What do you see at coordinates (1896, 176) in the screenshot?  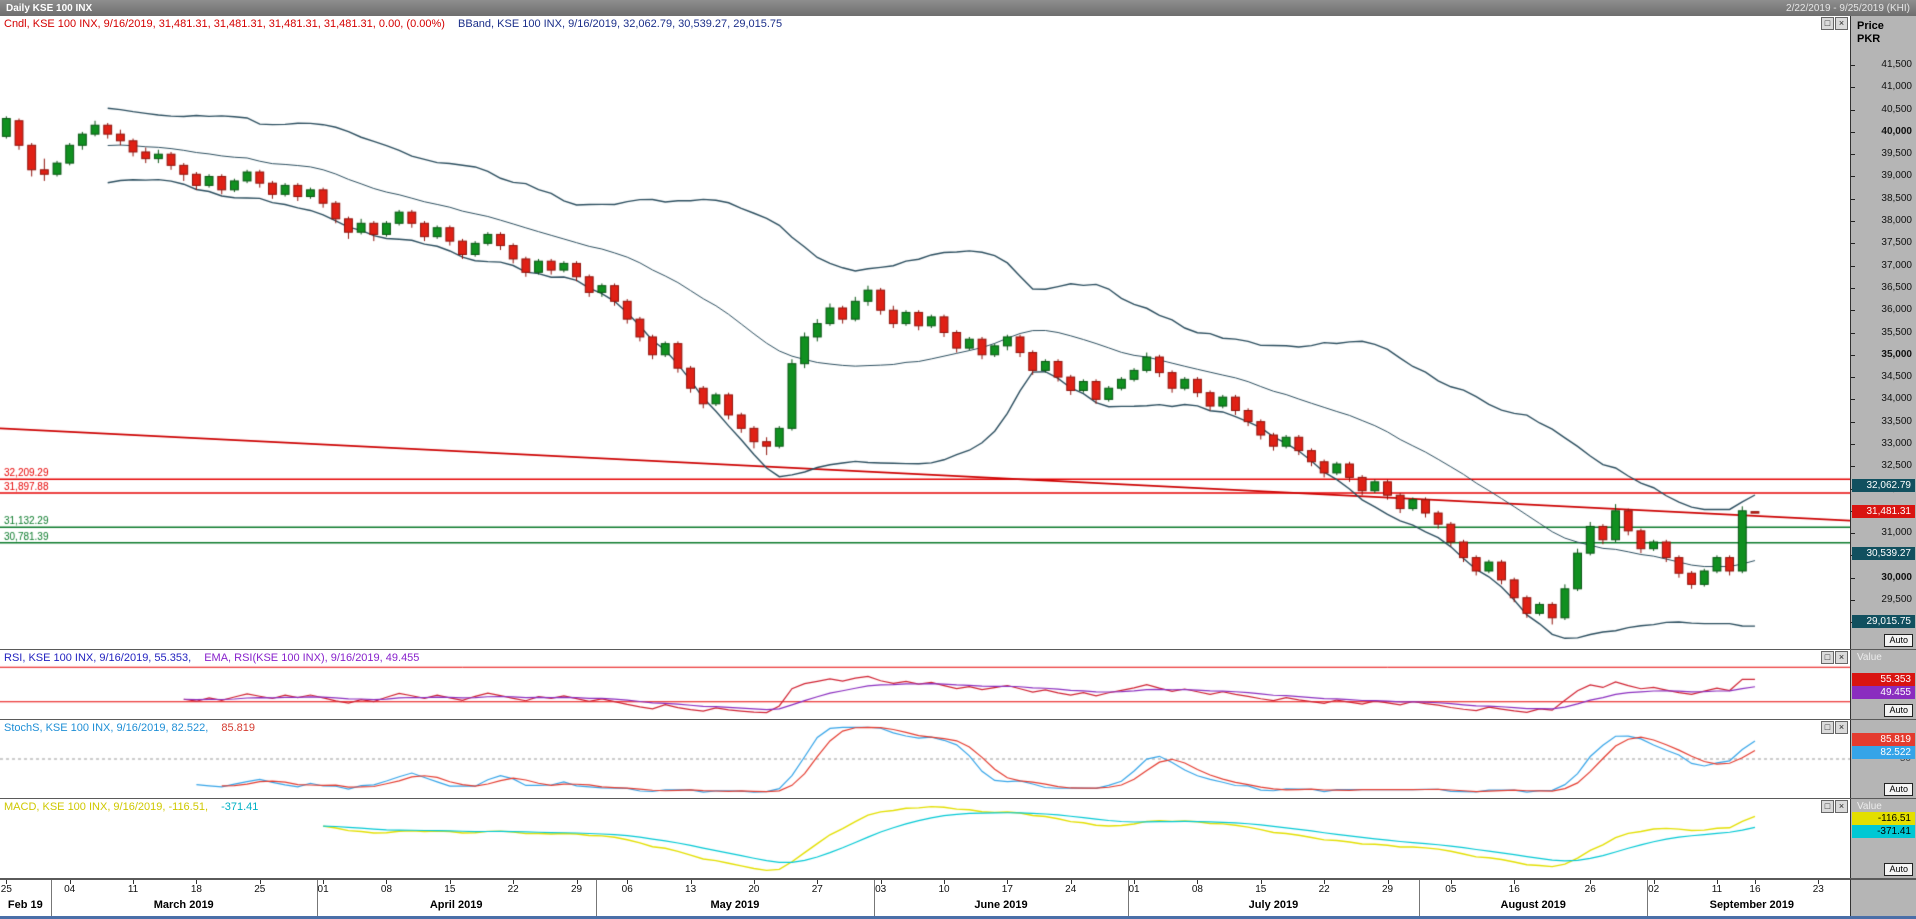 I see `price-tick-label: 39,000` at bounding box center [1896, 176].